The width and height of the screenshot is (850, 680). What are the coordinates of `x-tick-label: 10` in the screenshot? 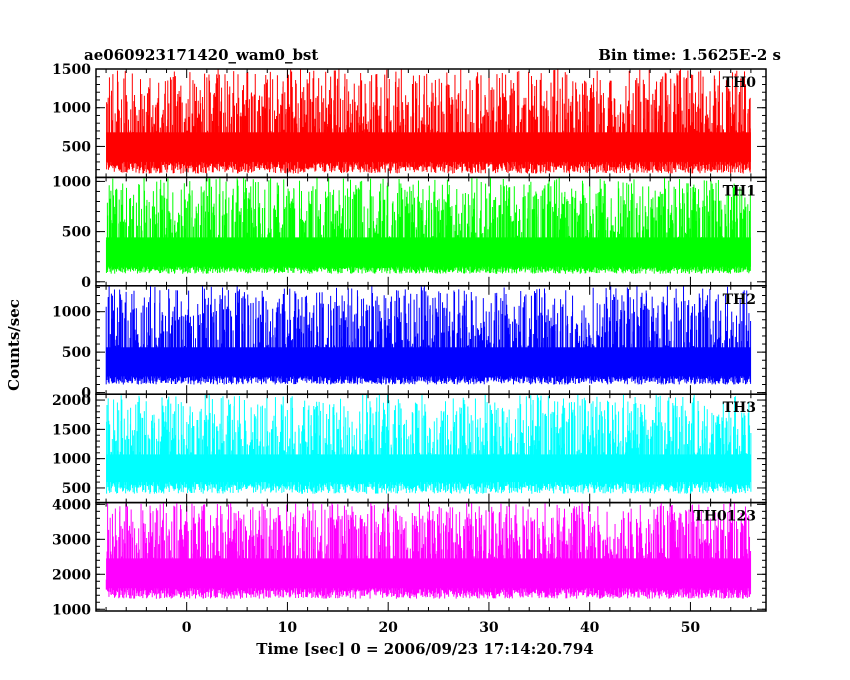 It's located at (288, 628).